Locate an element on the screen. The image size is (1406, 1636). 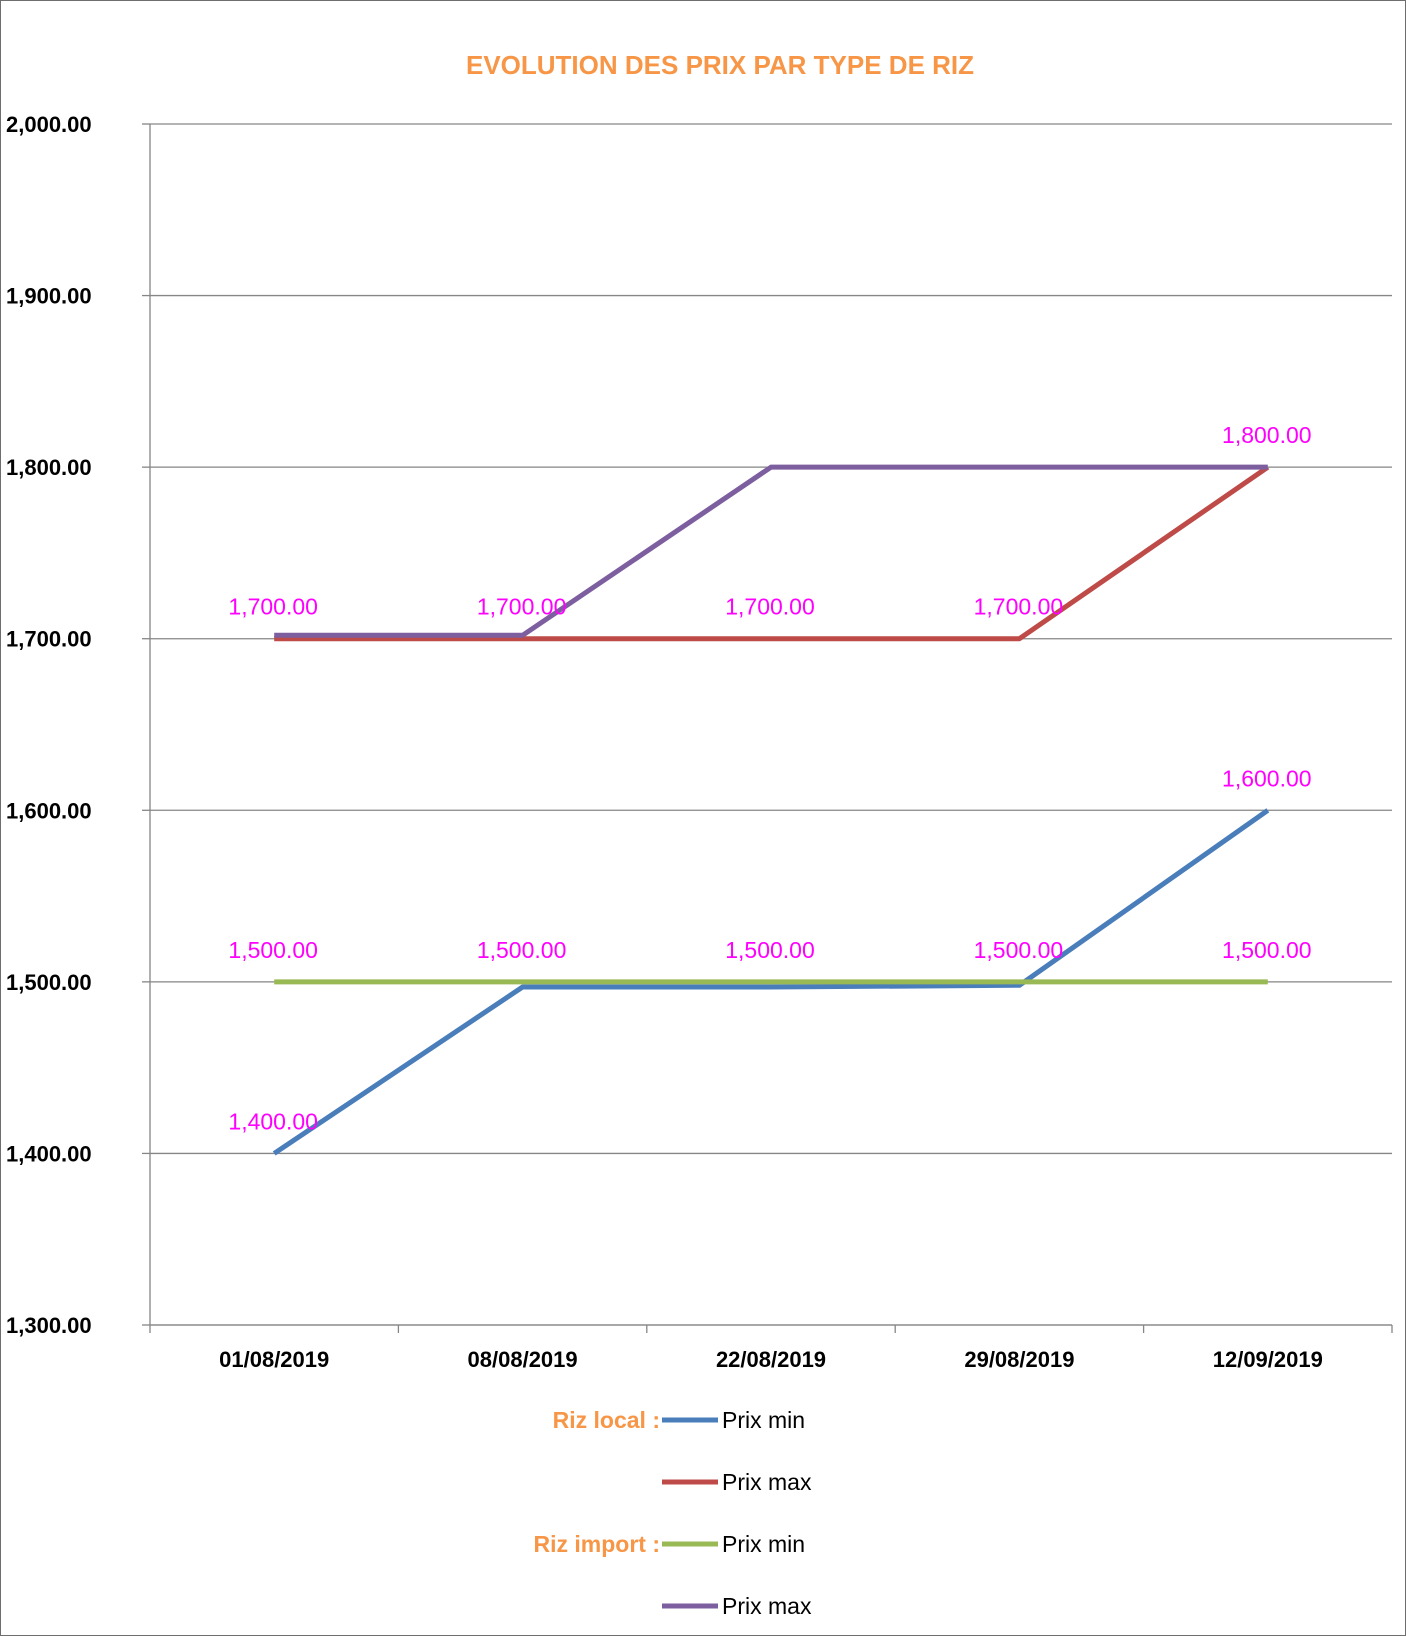
y-tick-label: 1,600.00 is located at coordinates (49, 810).